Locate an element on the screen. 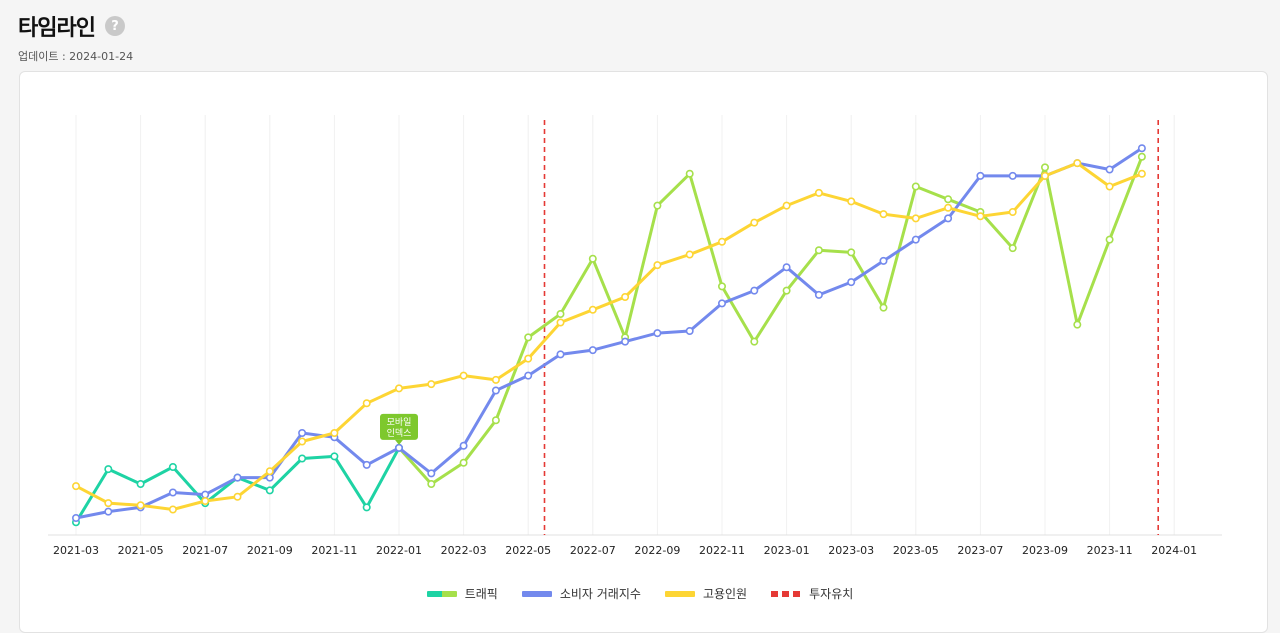 This screenshot has height=633, width=1280. x-tick-label: 2023-11 is located at coordinates (1110, 550).